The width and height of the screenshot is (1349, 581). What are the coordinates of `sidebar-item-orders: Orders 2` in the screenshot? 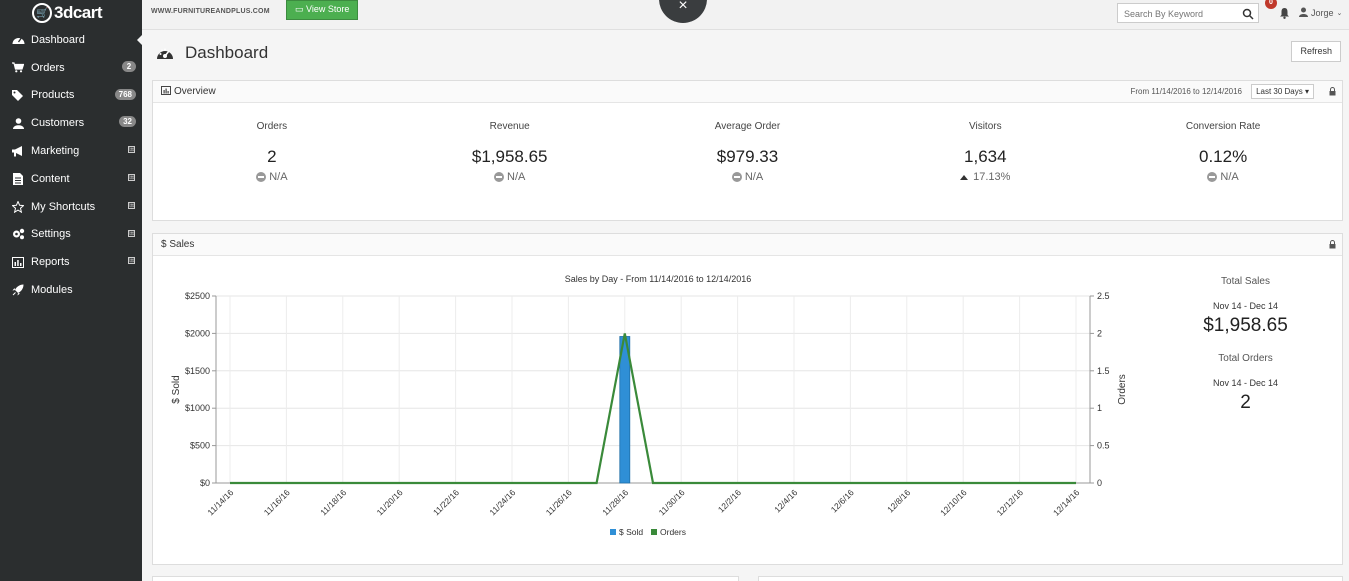 It's located at (71, 68).